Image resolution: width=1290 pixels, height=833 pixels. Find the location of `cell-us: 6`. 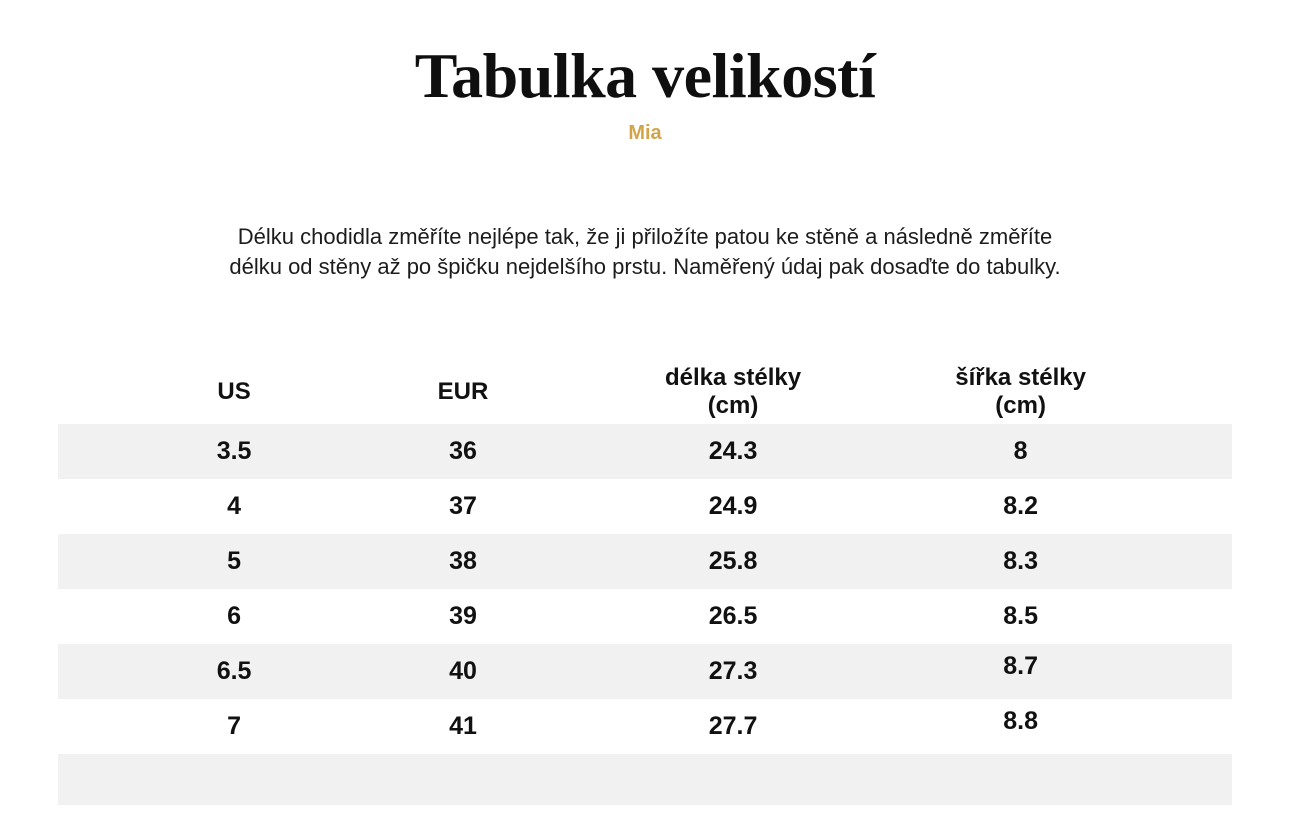

cell-us: 6 is located at coordinates (234, 616).